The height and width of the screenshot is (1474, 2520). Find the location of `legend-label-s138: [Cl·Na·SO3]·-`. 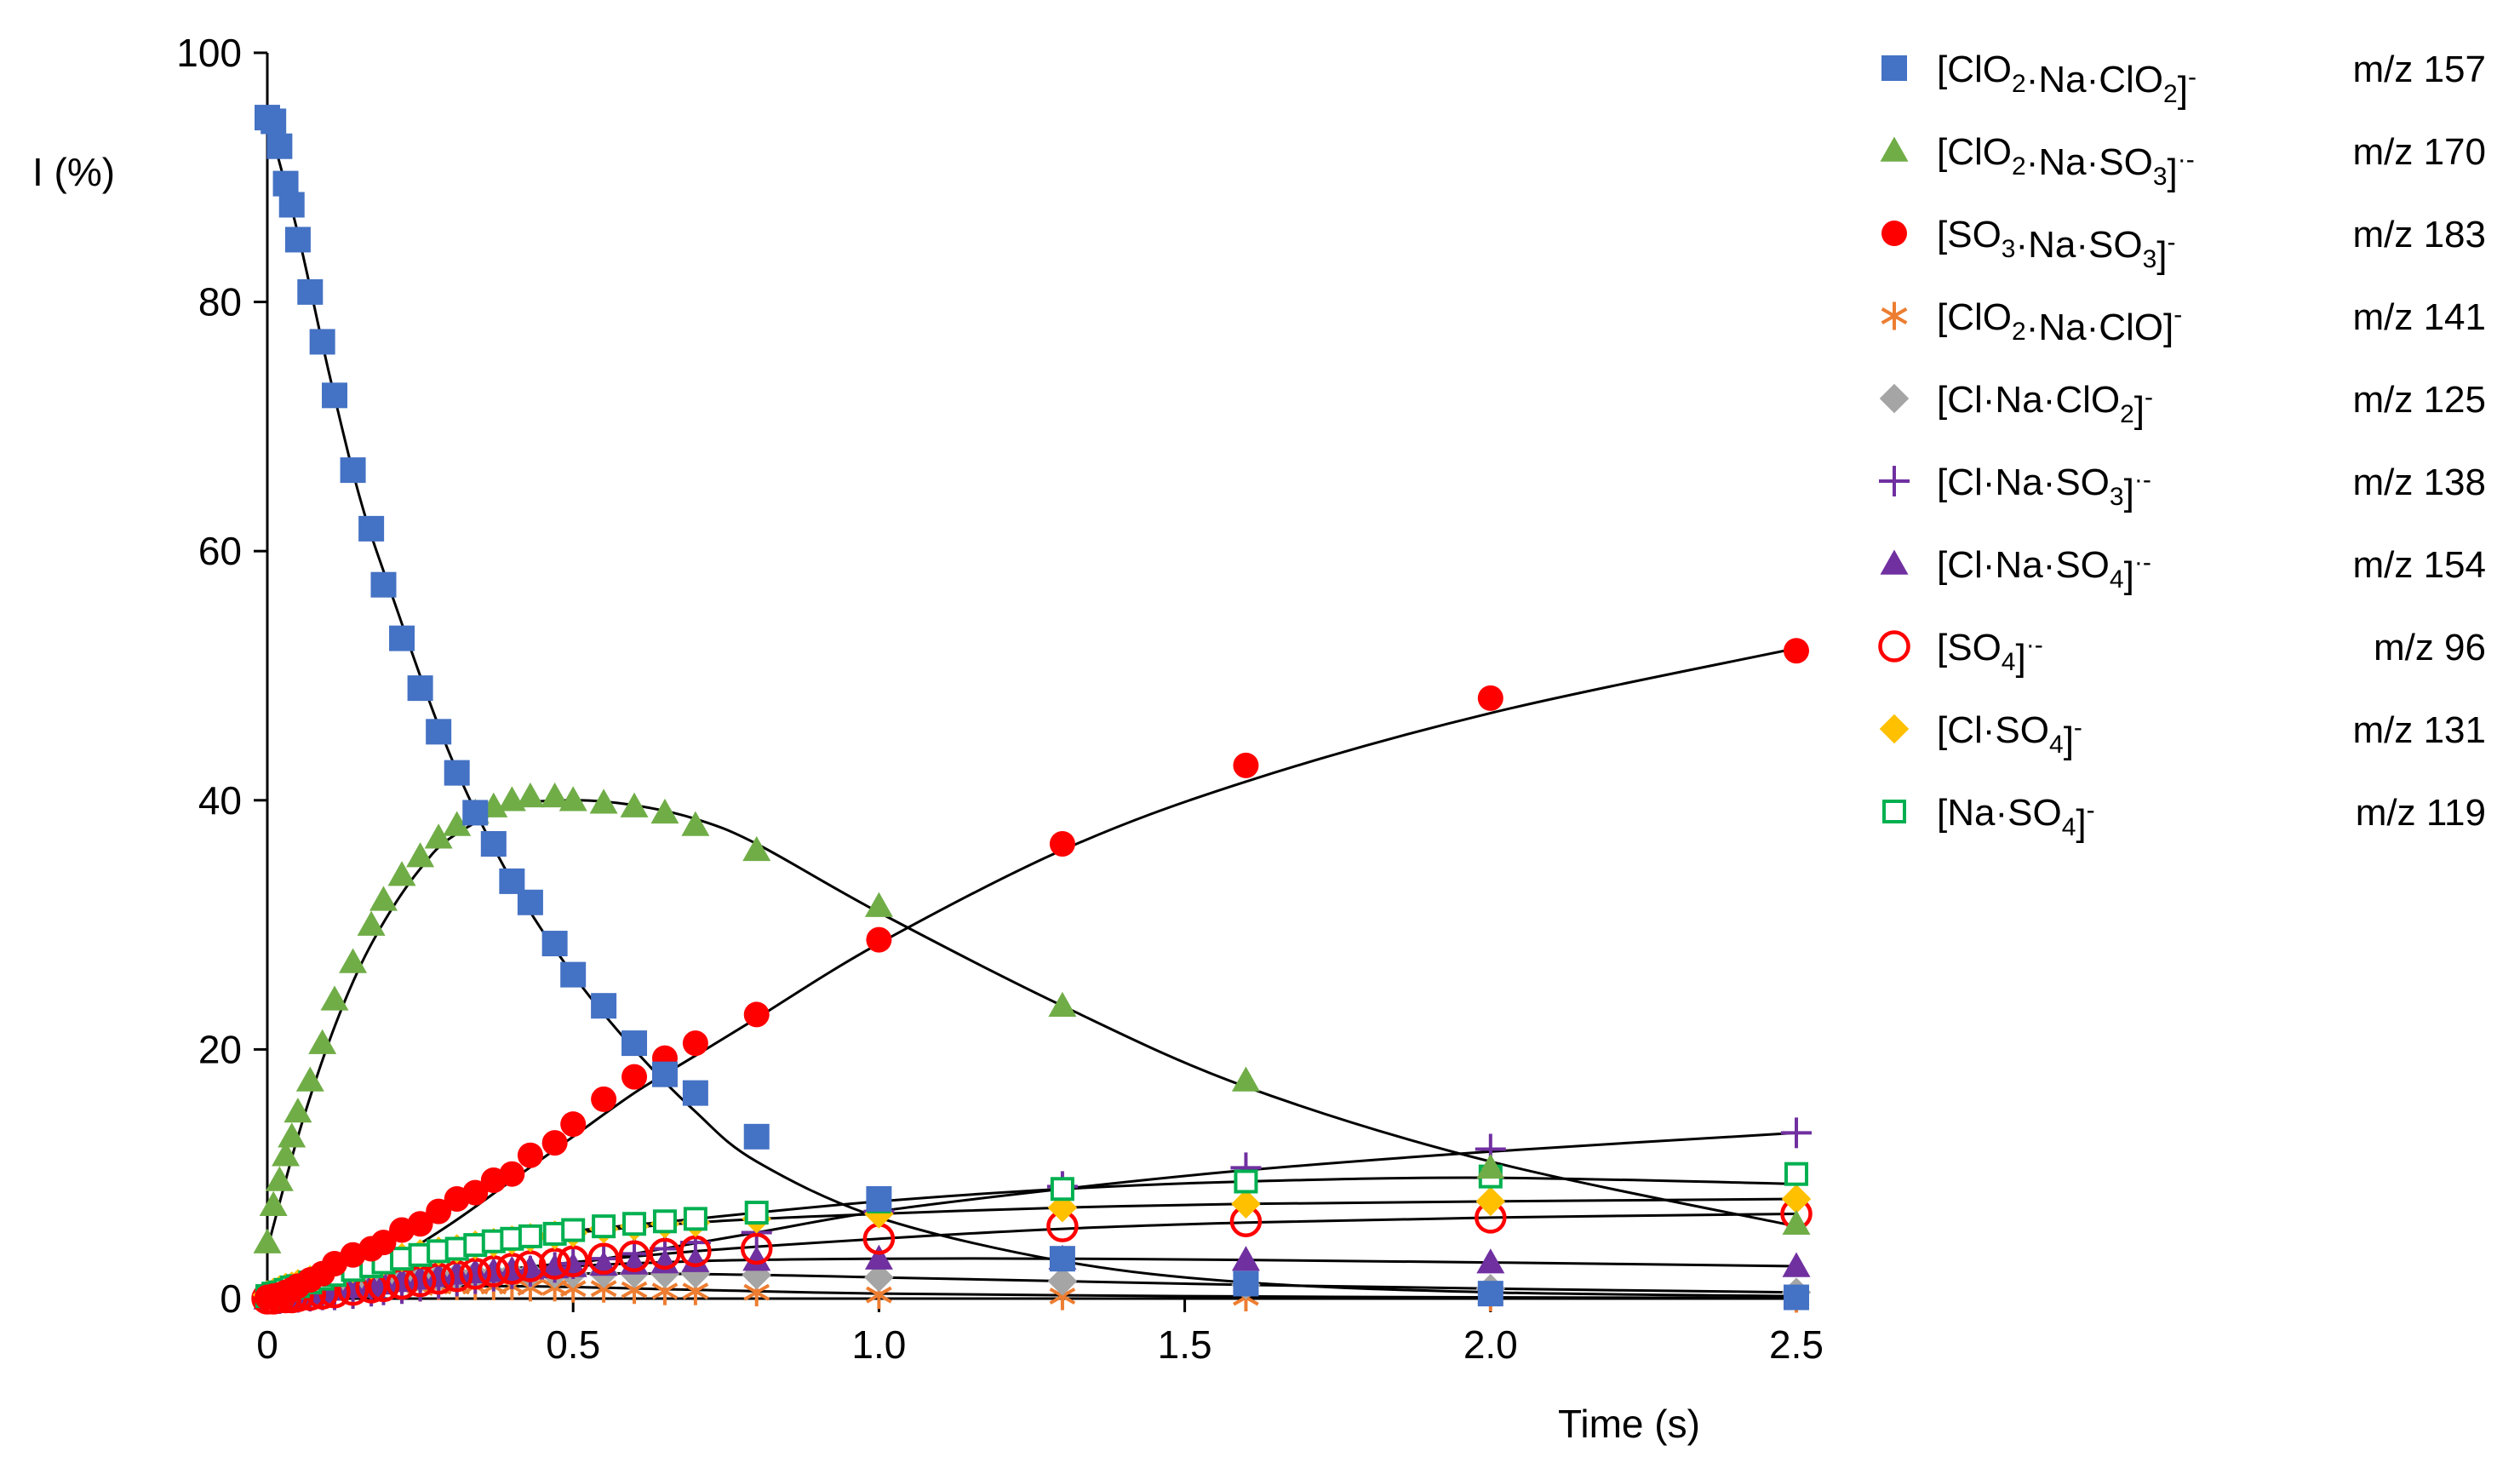

legend-label-s138: [Cl·Na·SO3]·- is located at coordinates (2044, 487).